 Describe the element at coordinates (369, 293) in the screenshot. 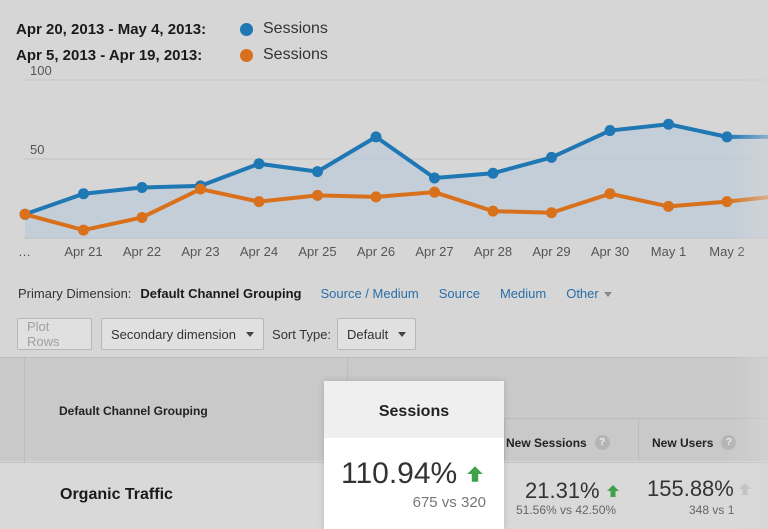

I see `dimension-source-medium-link: Source / Medium` at that location.